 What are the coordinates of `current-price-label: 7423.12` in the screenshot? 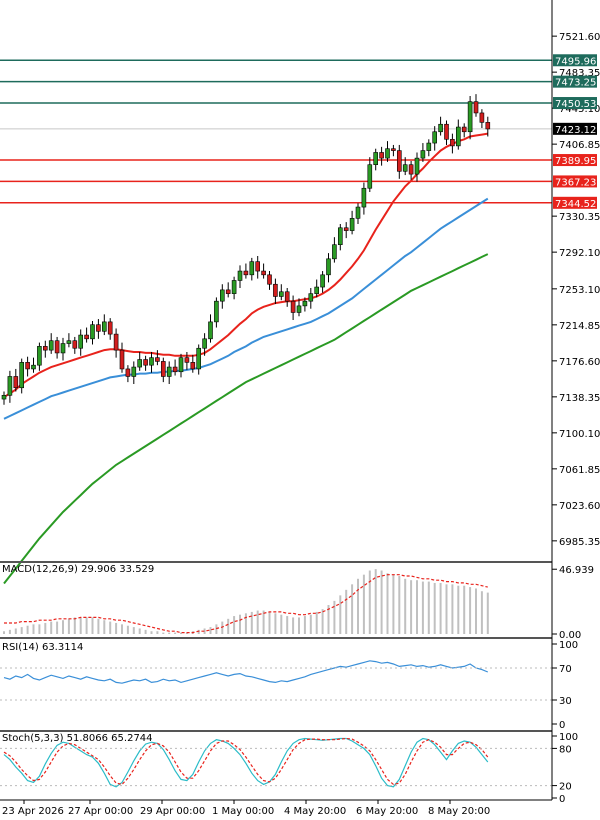 It's located at (575, 130).